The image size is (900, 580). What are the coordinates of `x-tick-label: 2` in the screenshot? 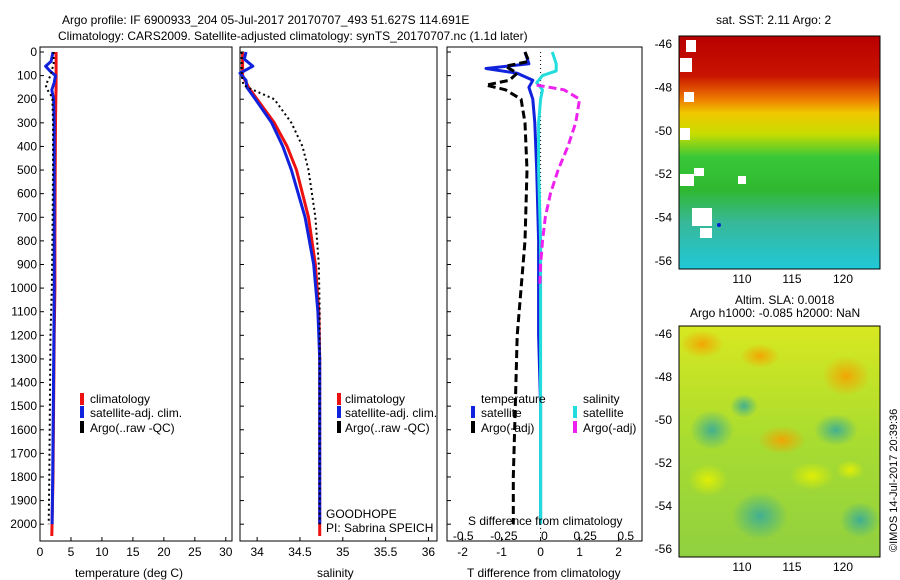 It's located at (618, 552).